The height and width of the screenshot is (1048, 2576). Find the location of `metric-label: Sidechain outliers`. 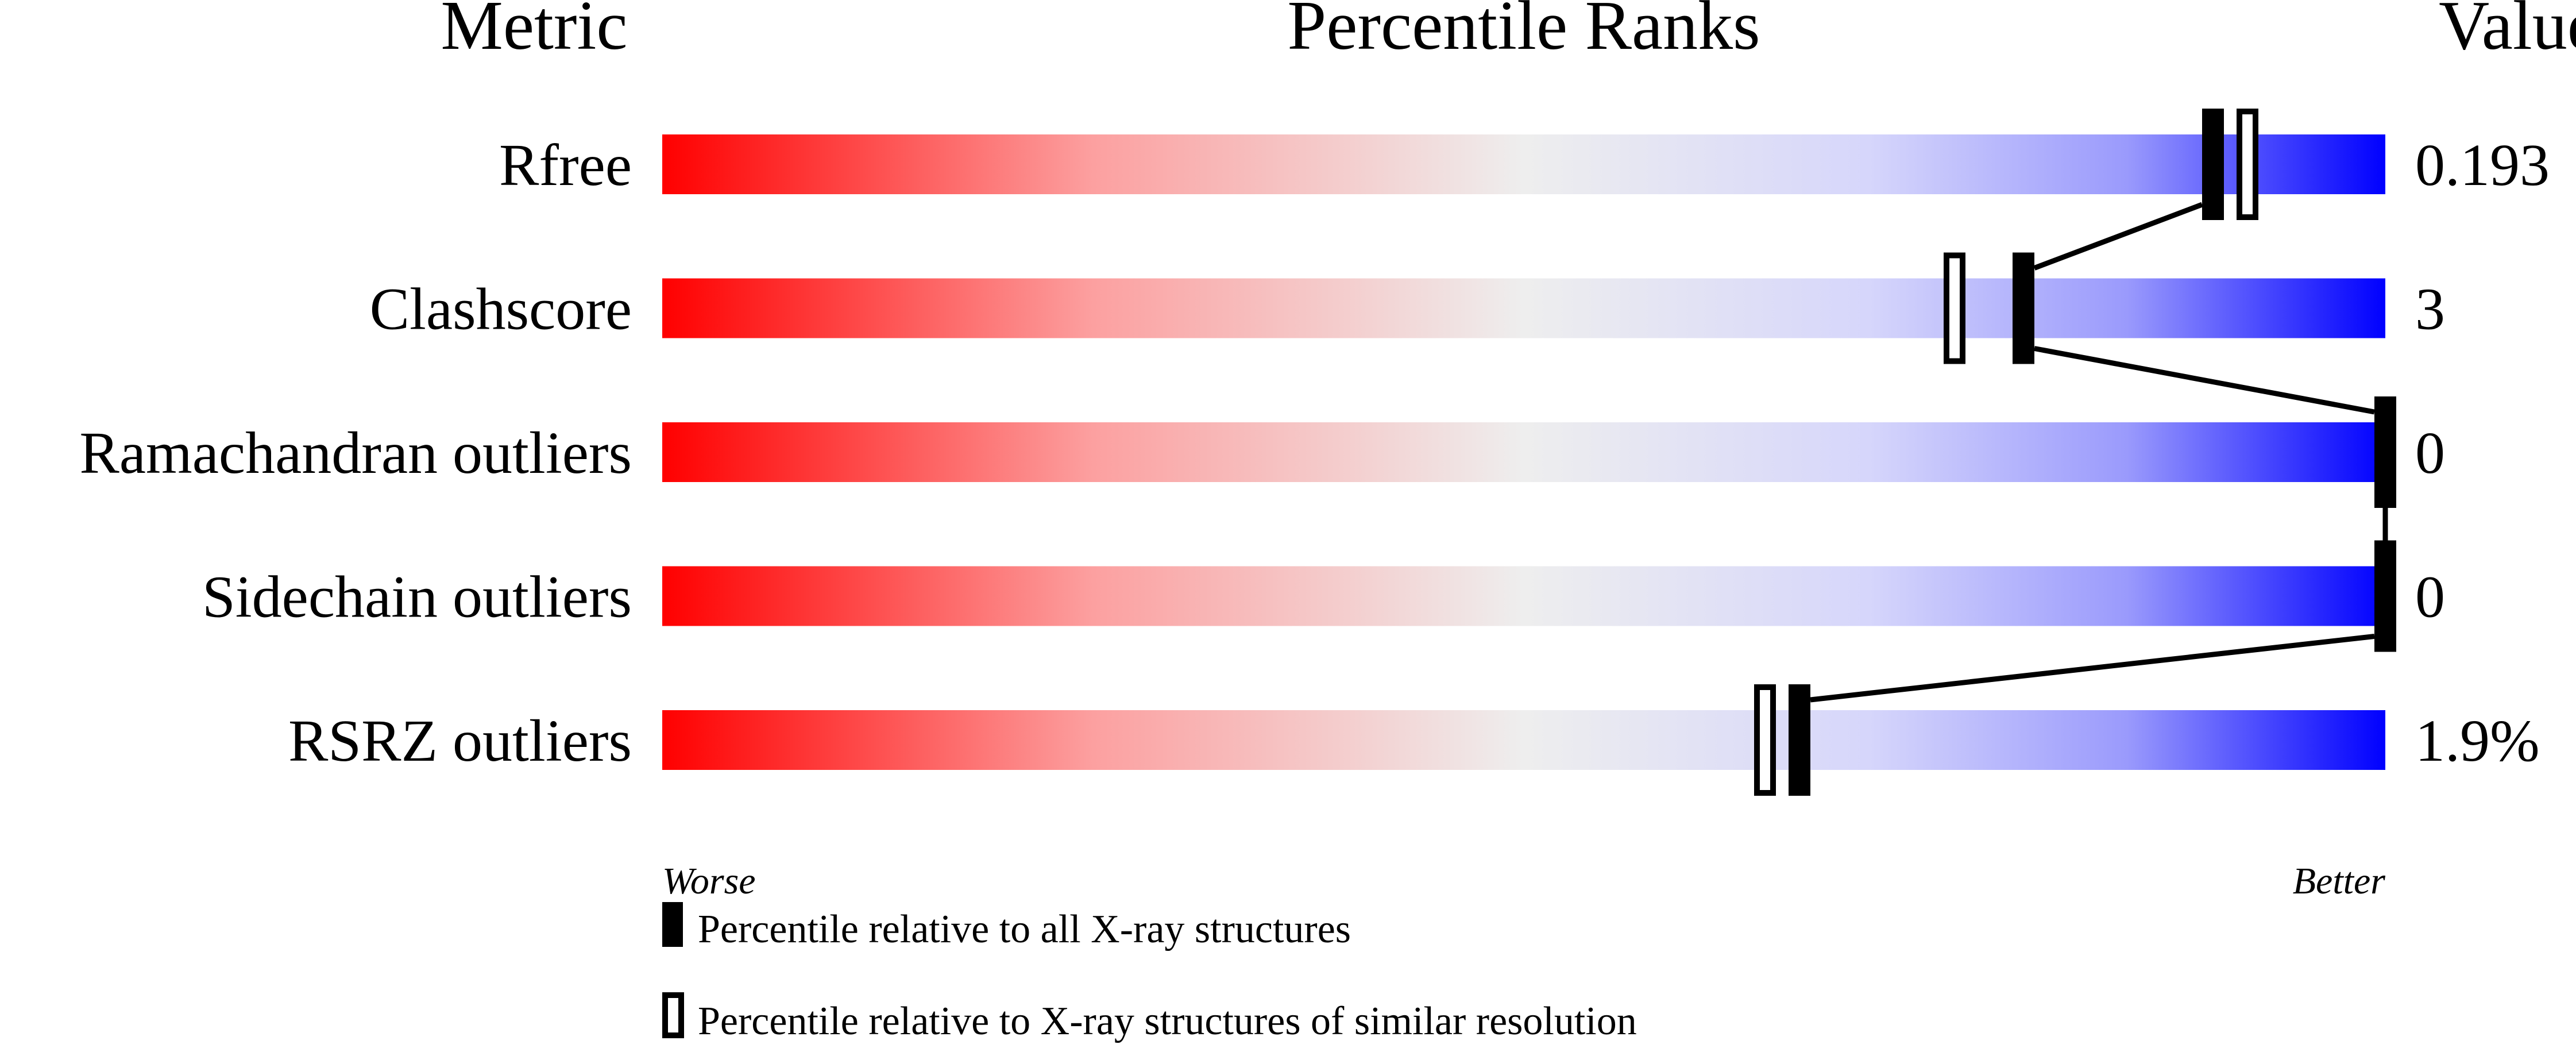

metric-label: Sidechain outliers is located at coordinates (417, 597).